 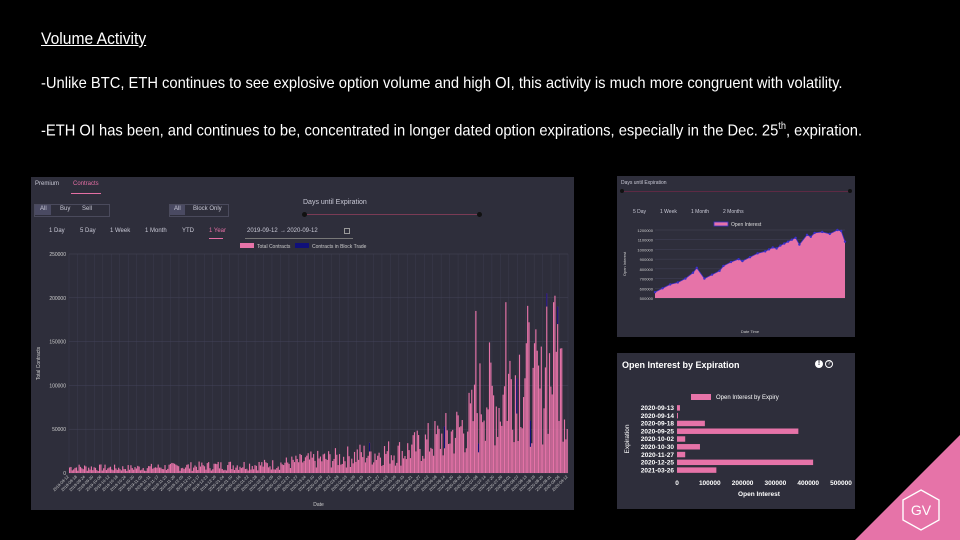 What do you see at coordinates (745, 462) in the screenshot?
I see `expiry-bar` at bounding box center [745, 462].